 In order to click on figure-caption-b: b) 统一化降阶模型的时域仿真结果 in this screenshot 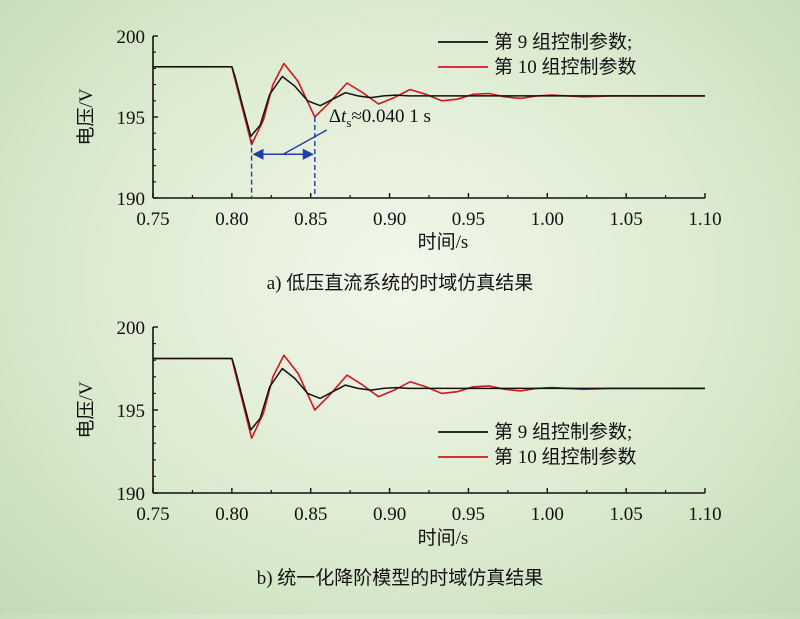, I will do `click(400, 578)`.